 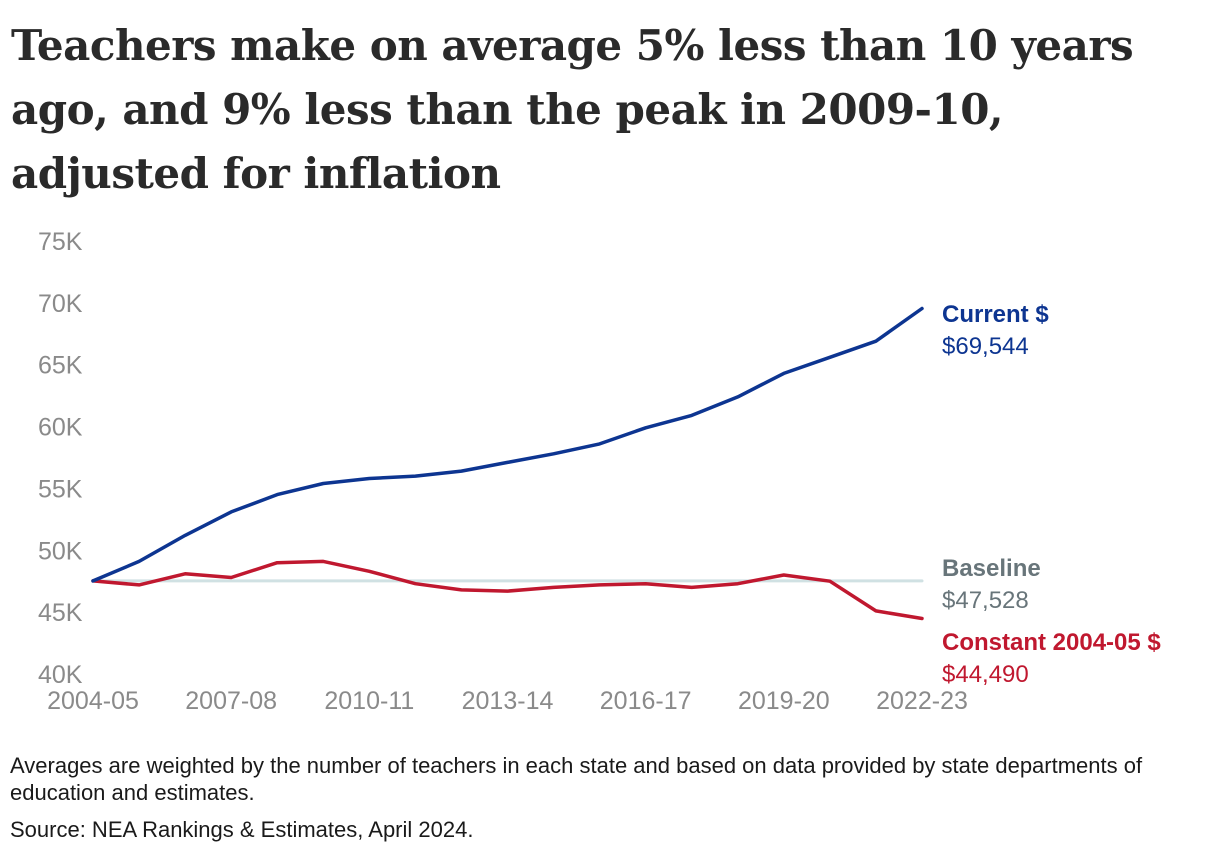 What do you see at coordinates (60, 242) in the screenshot?
I see `y-tick-label: 75K` at bounding box center [60, 242].